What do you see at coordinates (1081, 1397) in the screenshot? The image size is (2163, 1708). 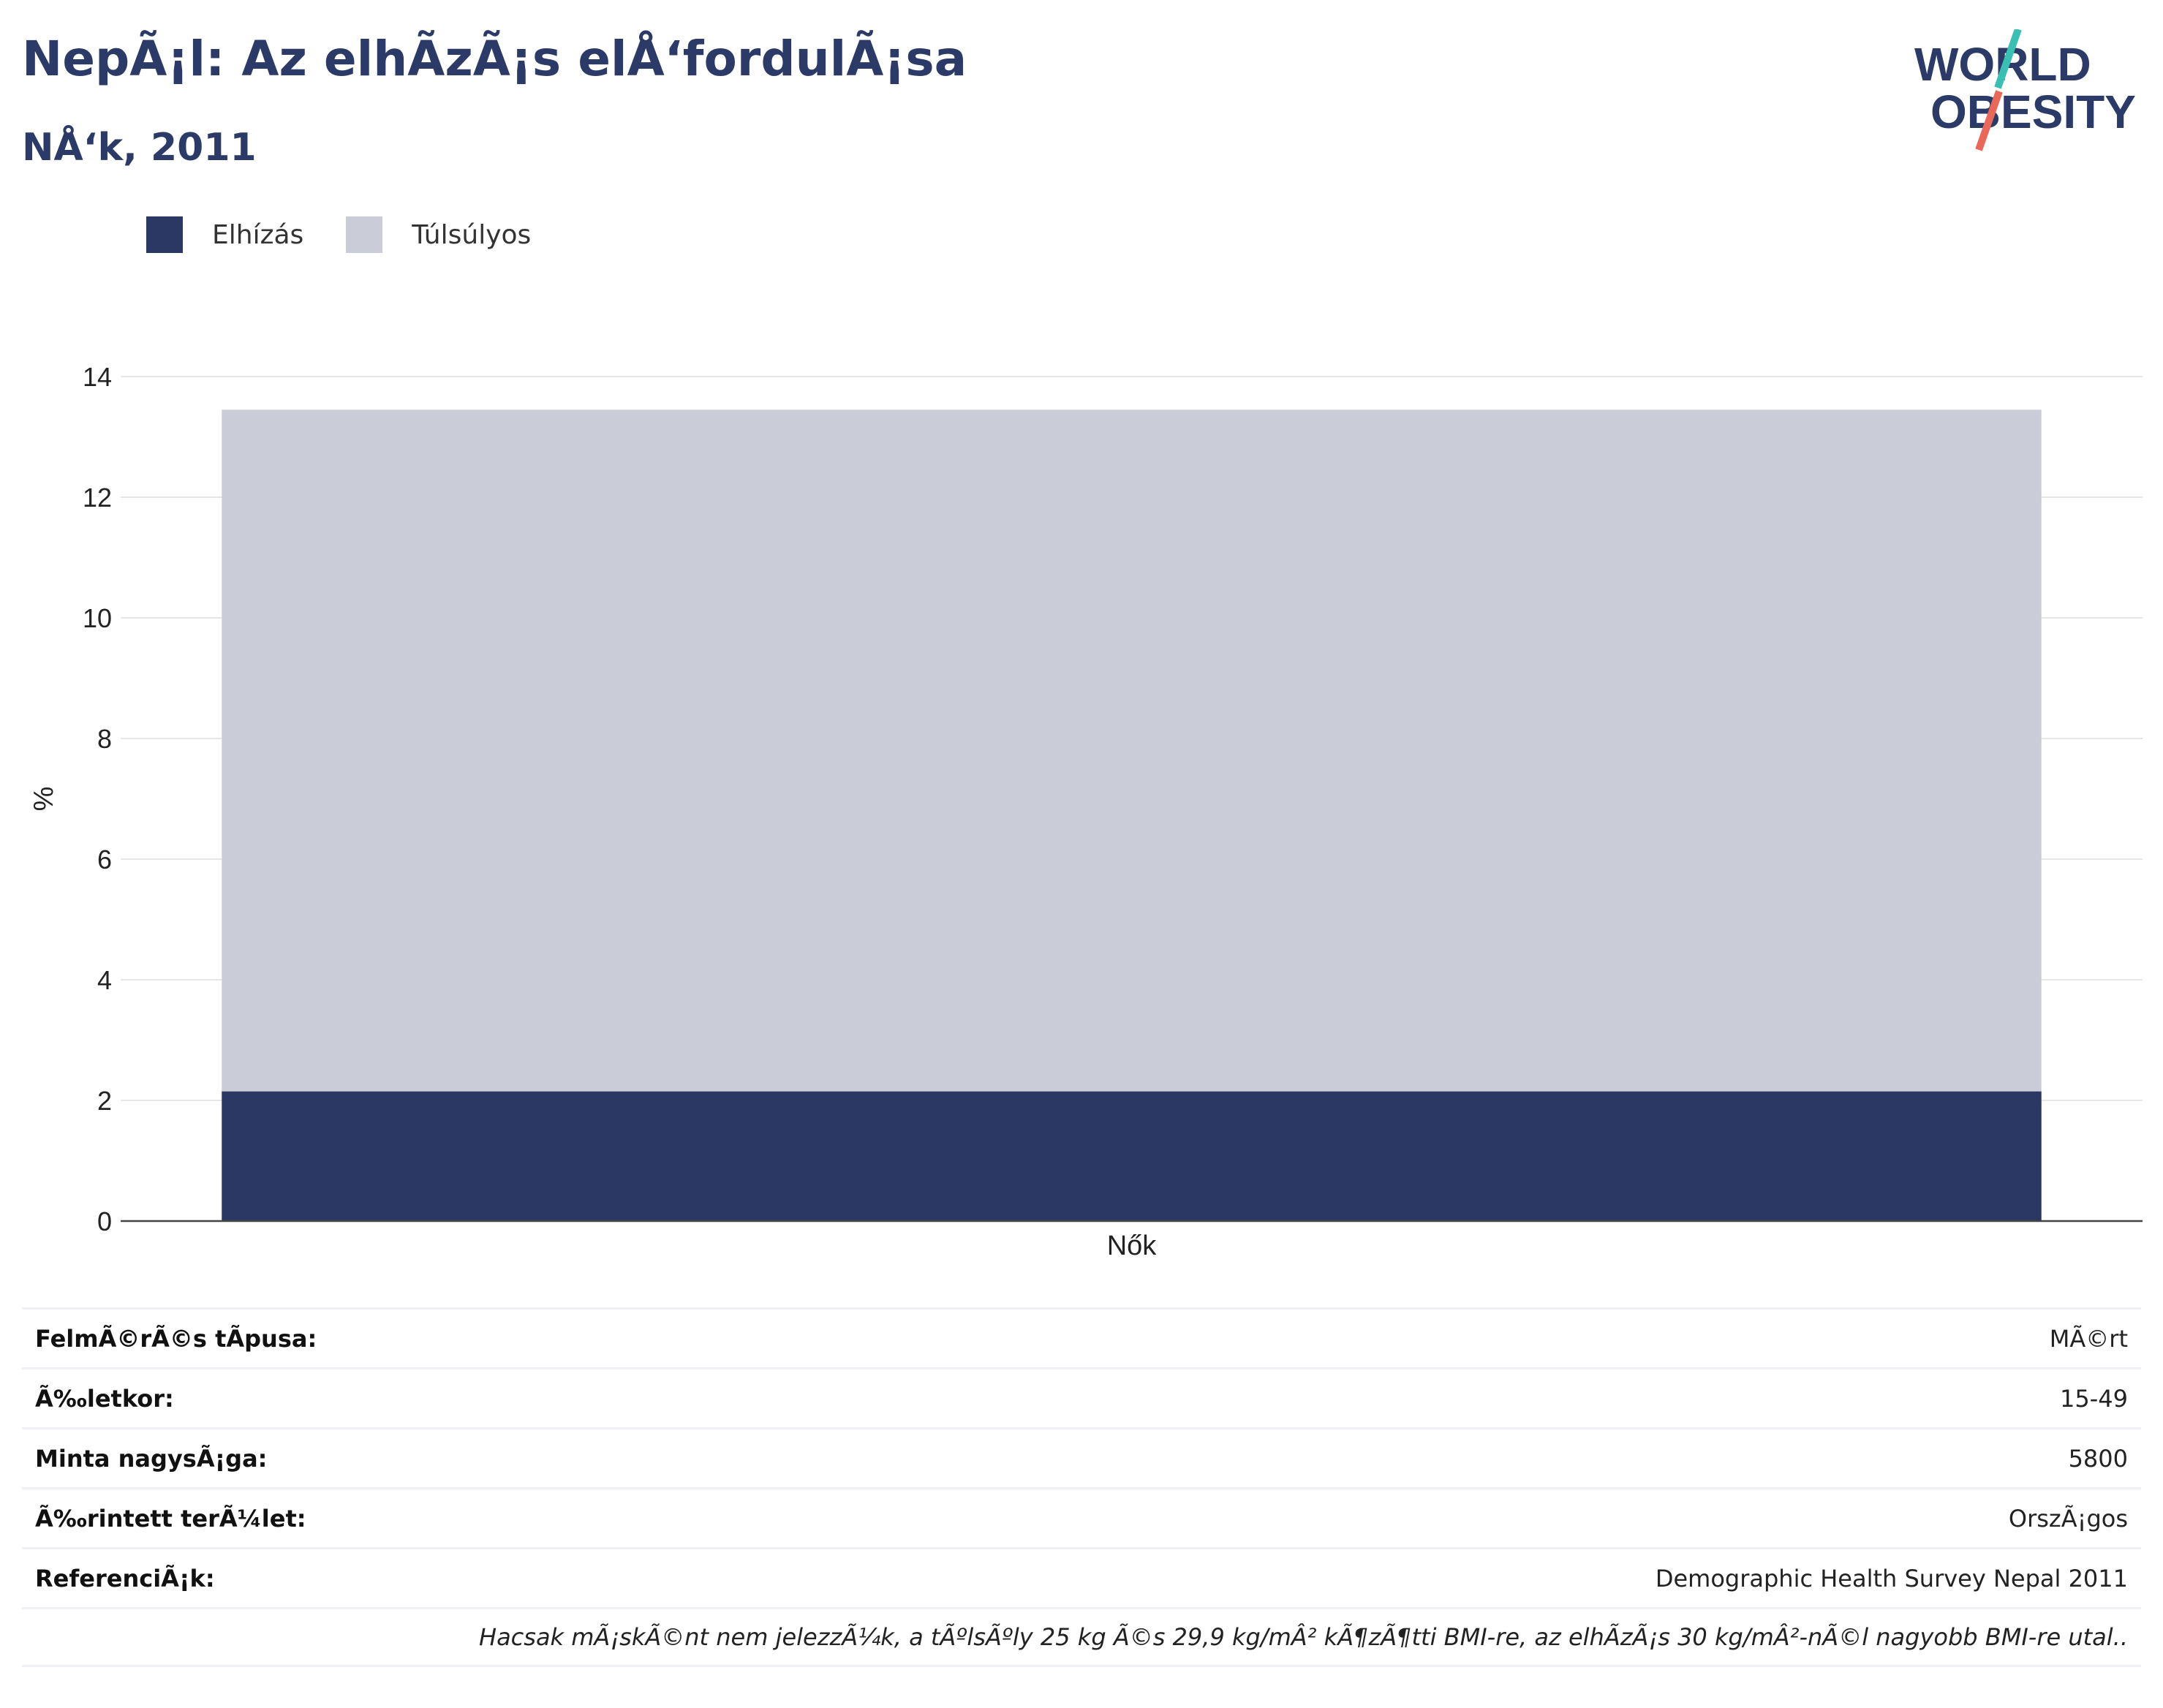 I see `info-row-age: Ã‰letkor: 15-49` at bounding box center [1081, 1397].